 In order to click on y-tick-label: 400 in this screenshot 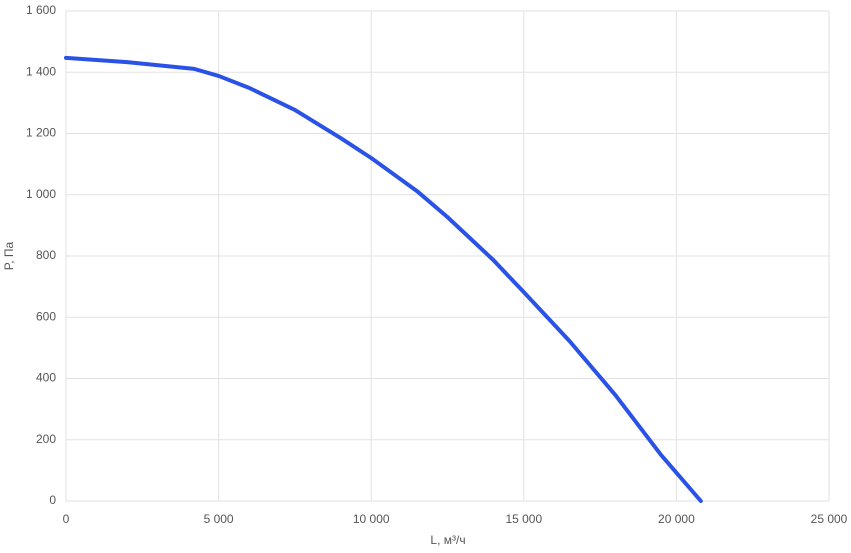, I will do `click(46, 378)`.